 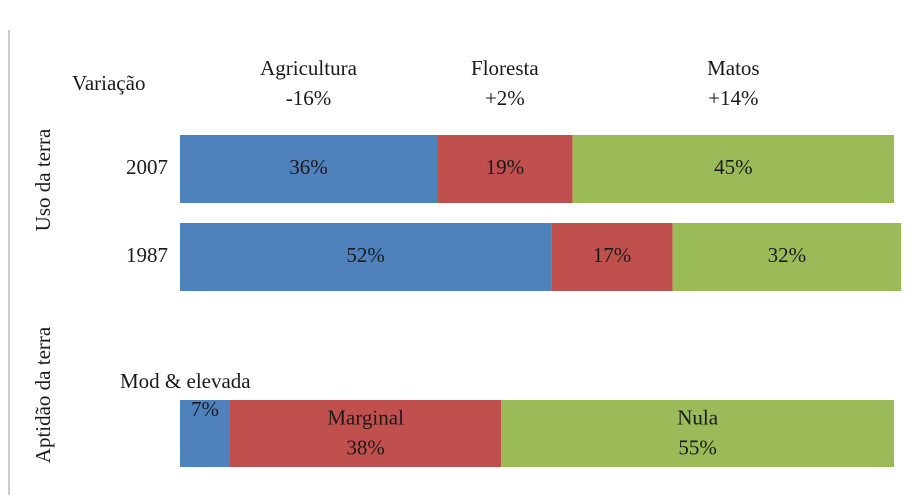 I want to click on series-label: Agricultura, so click(x=308, y=68).